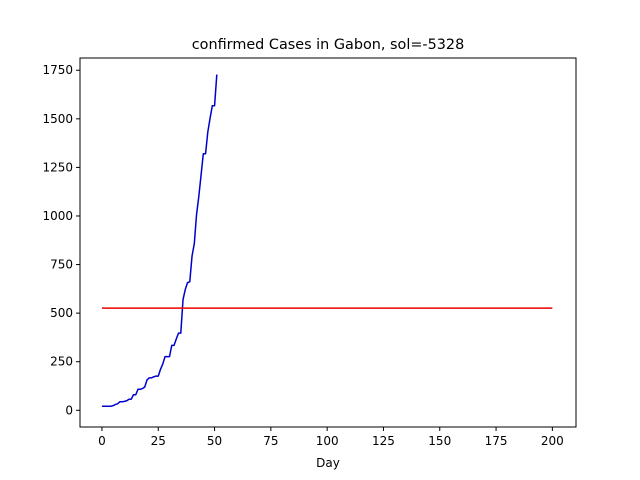 This screenshot has width=640, height=480. What do you see at coordinates (327, 441) in the screenshot?
I see `x-tick-label: 100` at bounding box center [327, 441].